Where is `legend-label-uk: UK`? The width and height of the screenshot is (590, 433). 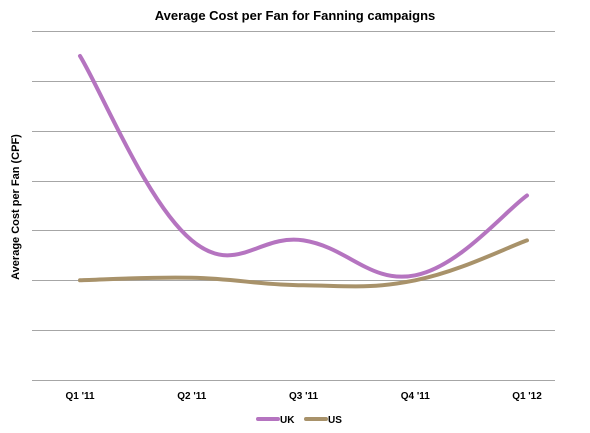
legend-label-uk: UK is located at coordinates (287, 420).